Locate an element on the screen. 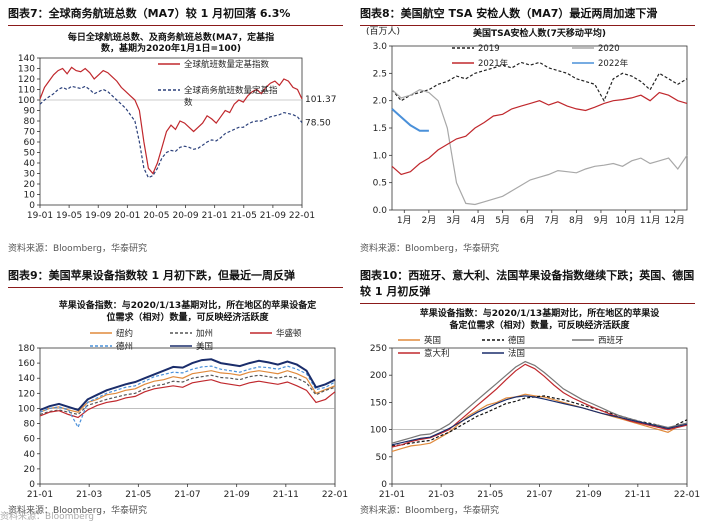  legend-label: 数 is located at coordinates (188, 102).